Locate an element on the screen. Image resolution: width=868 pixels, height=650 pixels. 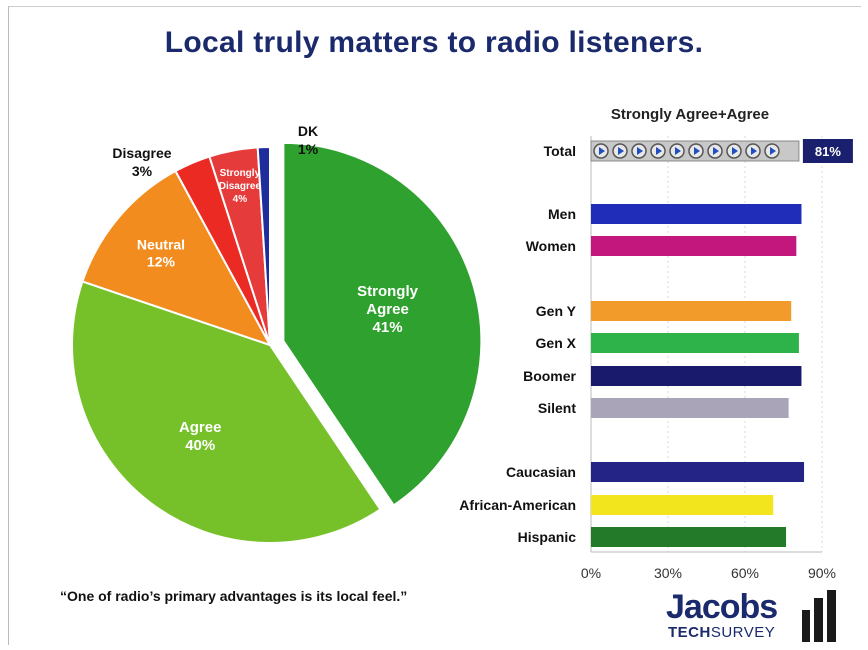
pie-slice-agree is located at coordinates (226, 412).